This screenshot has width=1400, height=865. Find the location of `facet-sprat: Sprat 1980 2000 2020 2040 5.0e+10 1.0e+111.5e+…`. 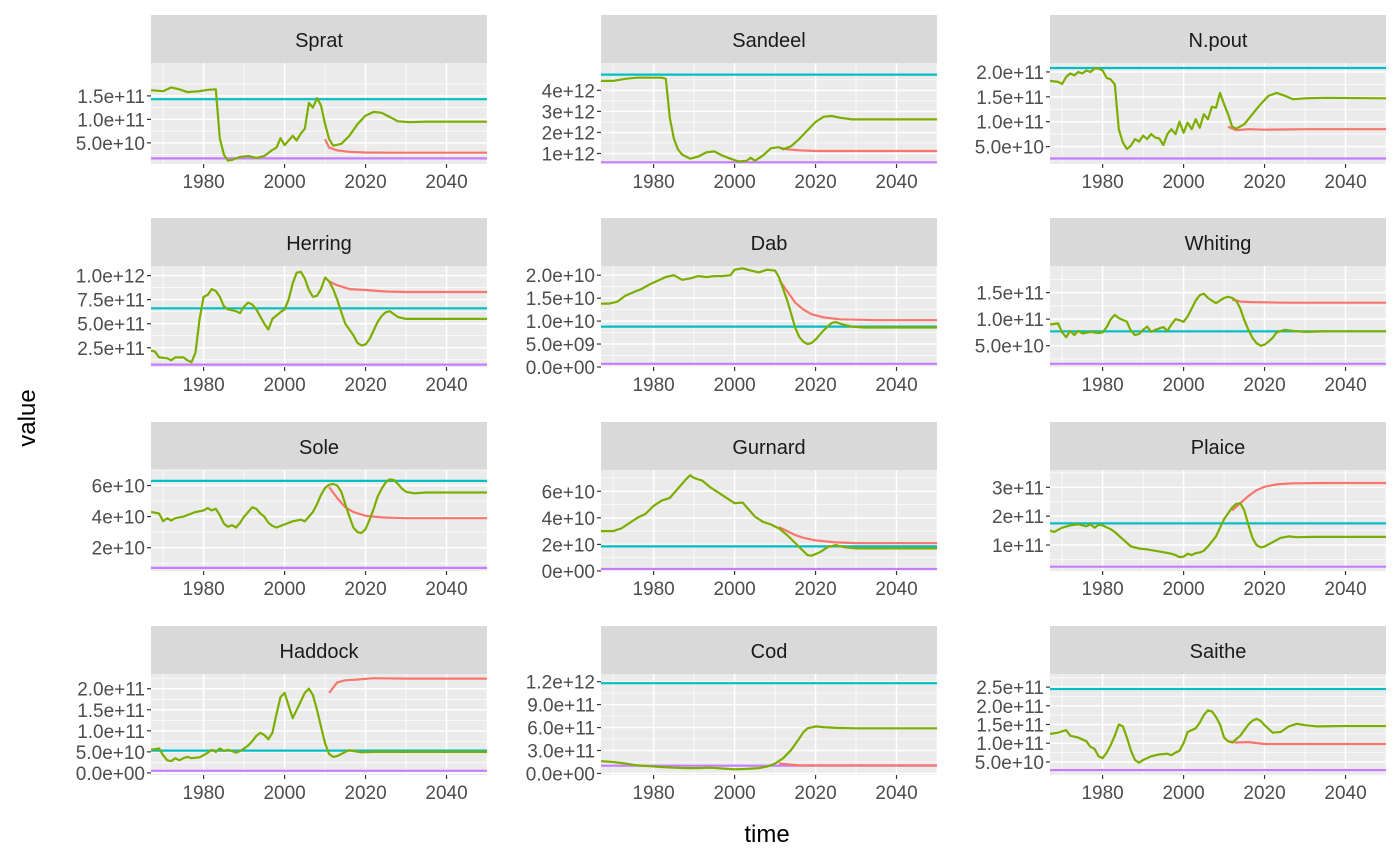

facet-sprat: Sprat 1980 2000 2020 2040 5.0e+10 1.0e+111.5e+… is located at coordinates (282, 104).